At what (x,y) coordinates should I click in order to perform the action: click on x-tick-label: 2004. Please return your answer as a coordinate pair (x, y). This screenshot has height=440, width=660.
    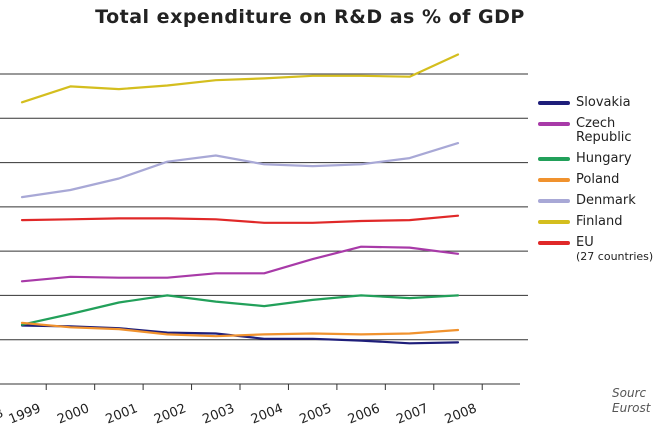
    Looking at the image, I should click on (267, 414).